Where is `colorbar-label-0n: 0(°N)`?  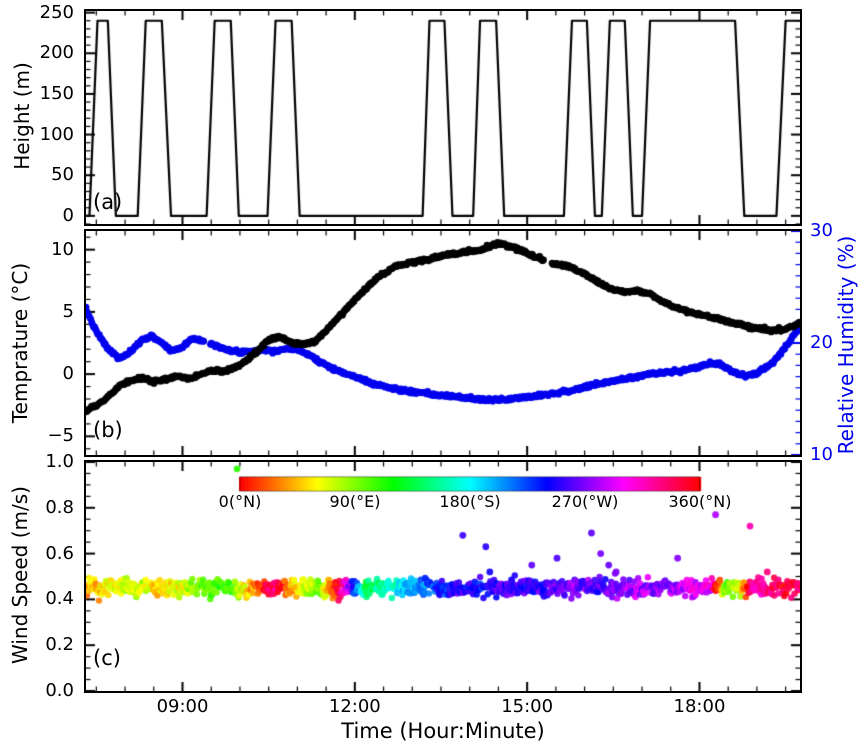 colorbar-label-0n: 0(°N) is located at coordinates (240, 501).